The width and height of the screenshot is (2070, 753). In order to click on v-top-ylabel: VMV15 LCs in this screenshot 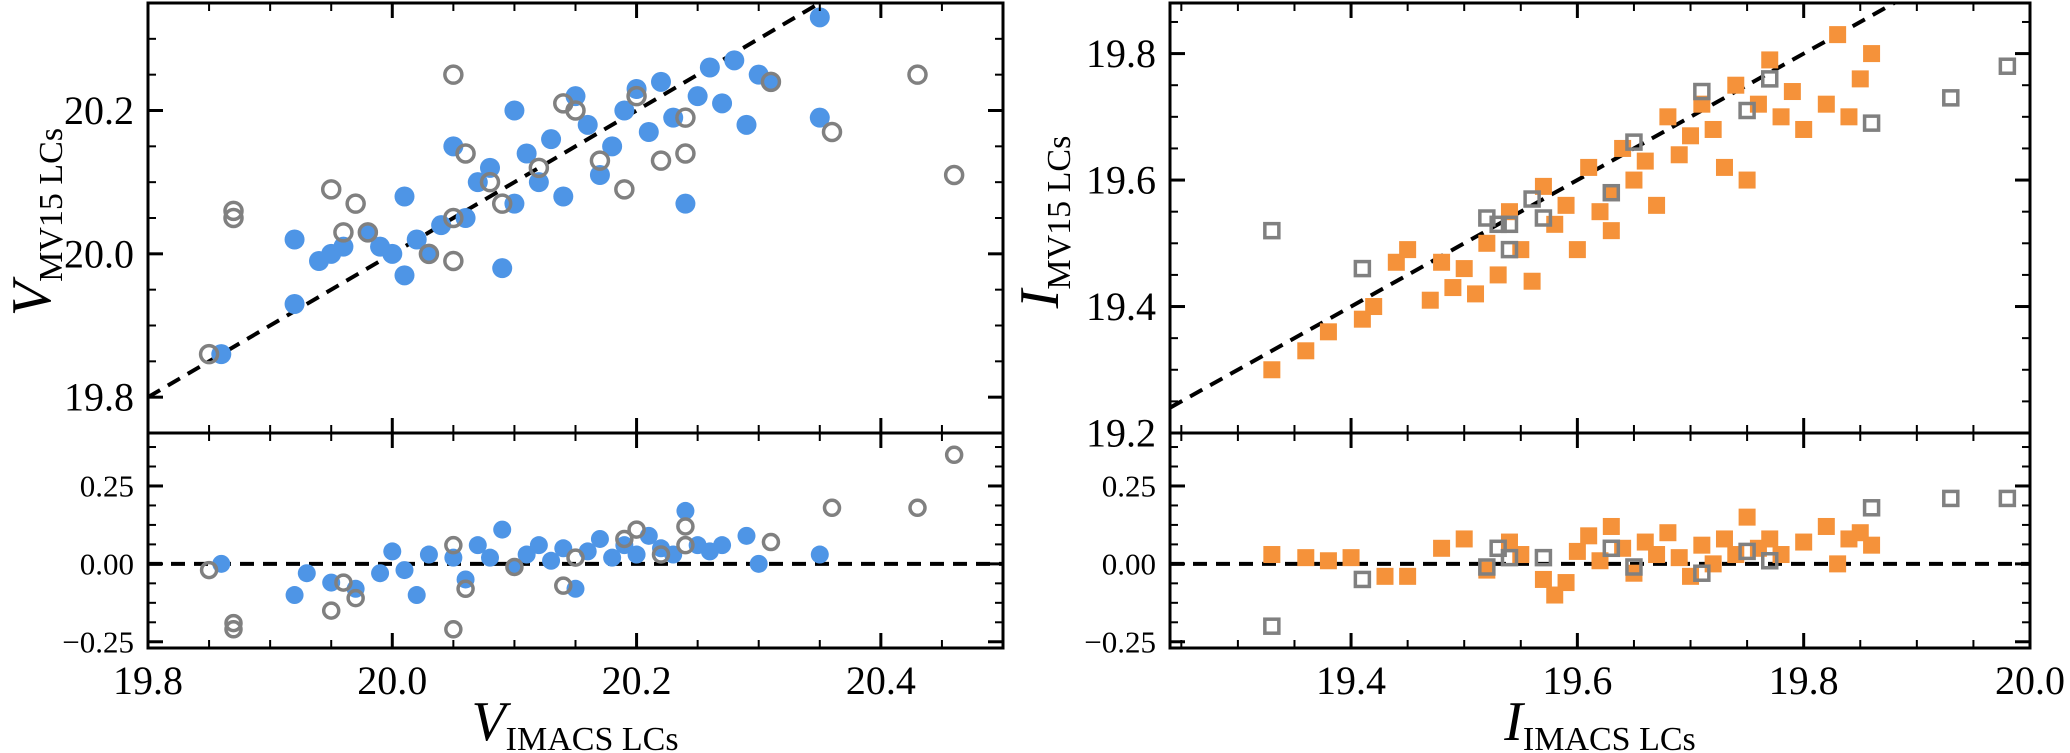, I will do `click(35, 222)`.